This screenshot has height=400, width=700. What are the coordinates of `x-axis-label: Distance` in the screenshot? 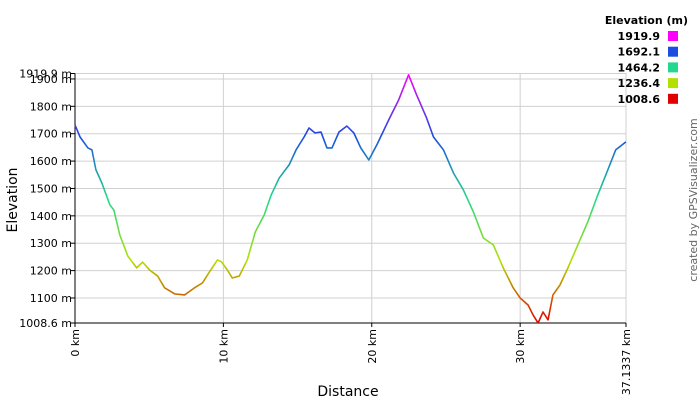 It's located at (347, 392).